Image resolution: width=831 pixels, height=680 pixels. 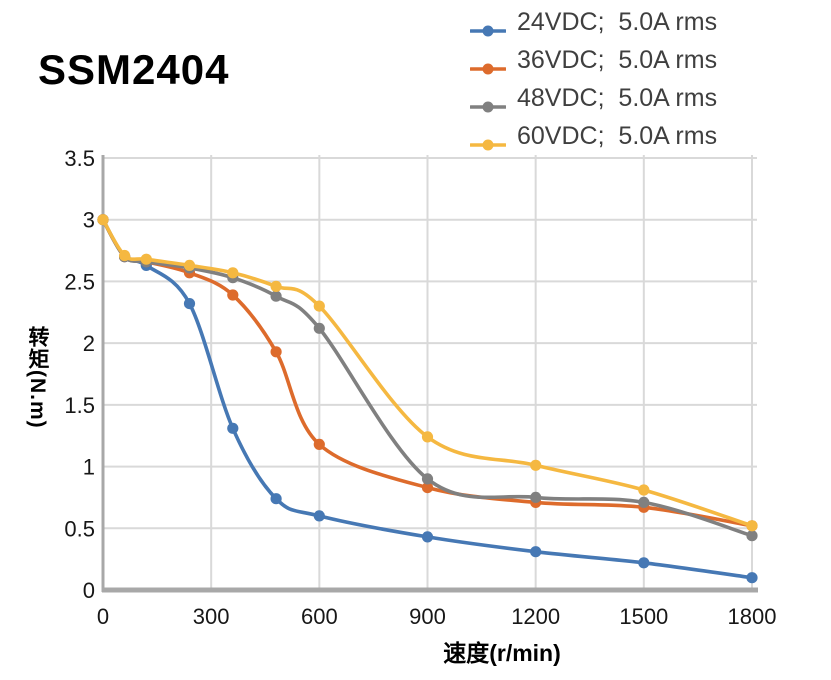 I want to click on legend-label: 24VDC; 5.0A rms, so click(x=617, y=21).